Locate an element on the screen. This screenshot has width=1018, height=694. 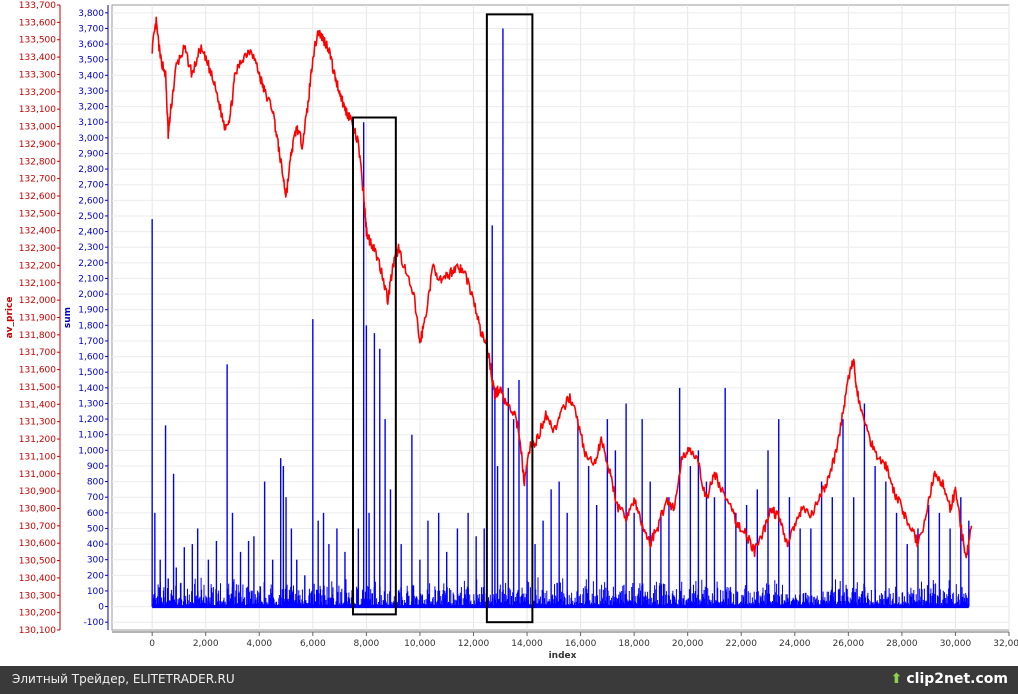
x-tick-label: 26,000 is located at coordinates (849, 644).